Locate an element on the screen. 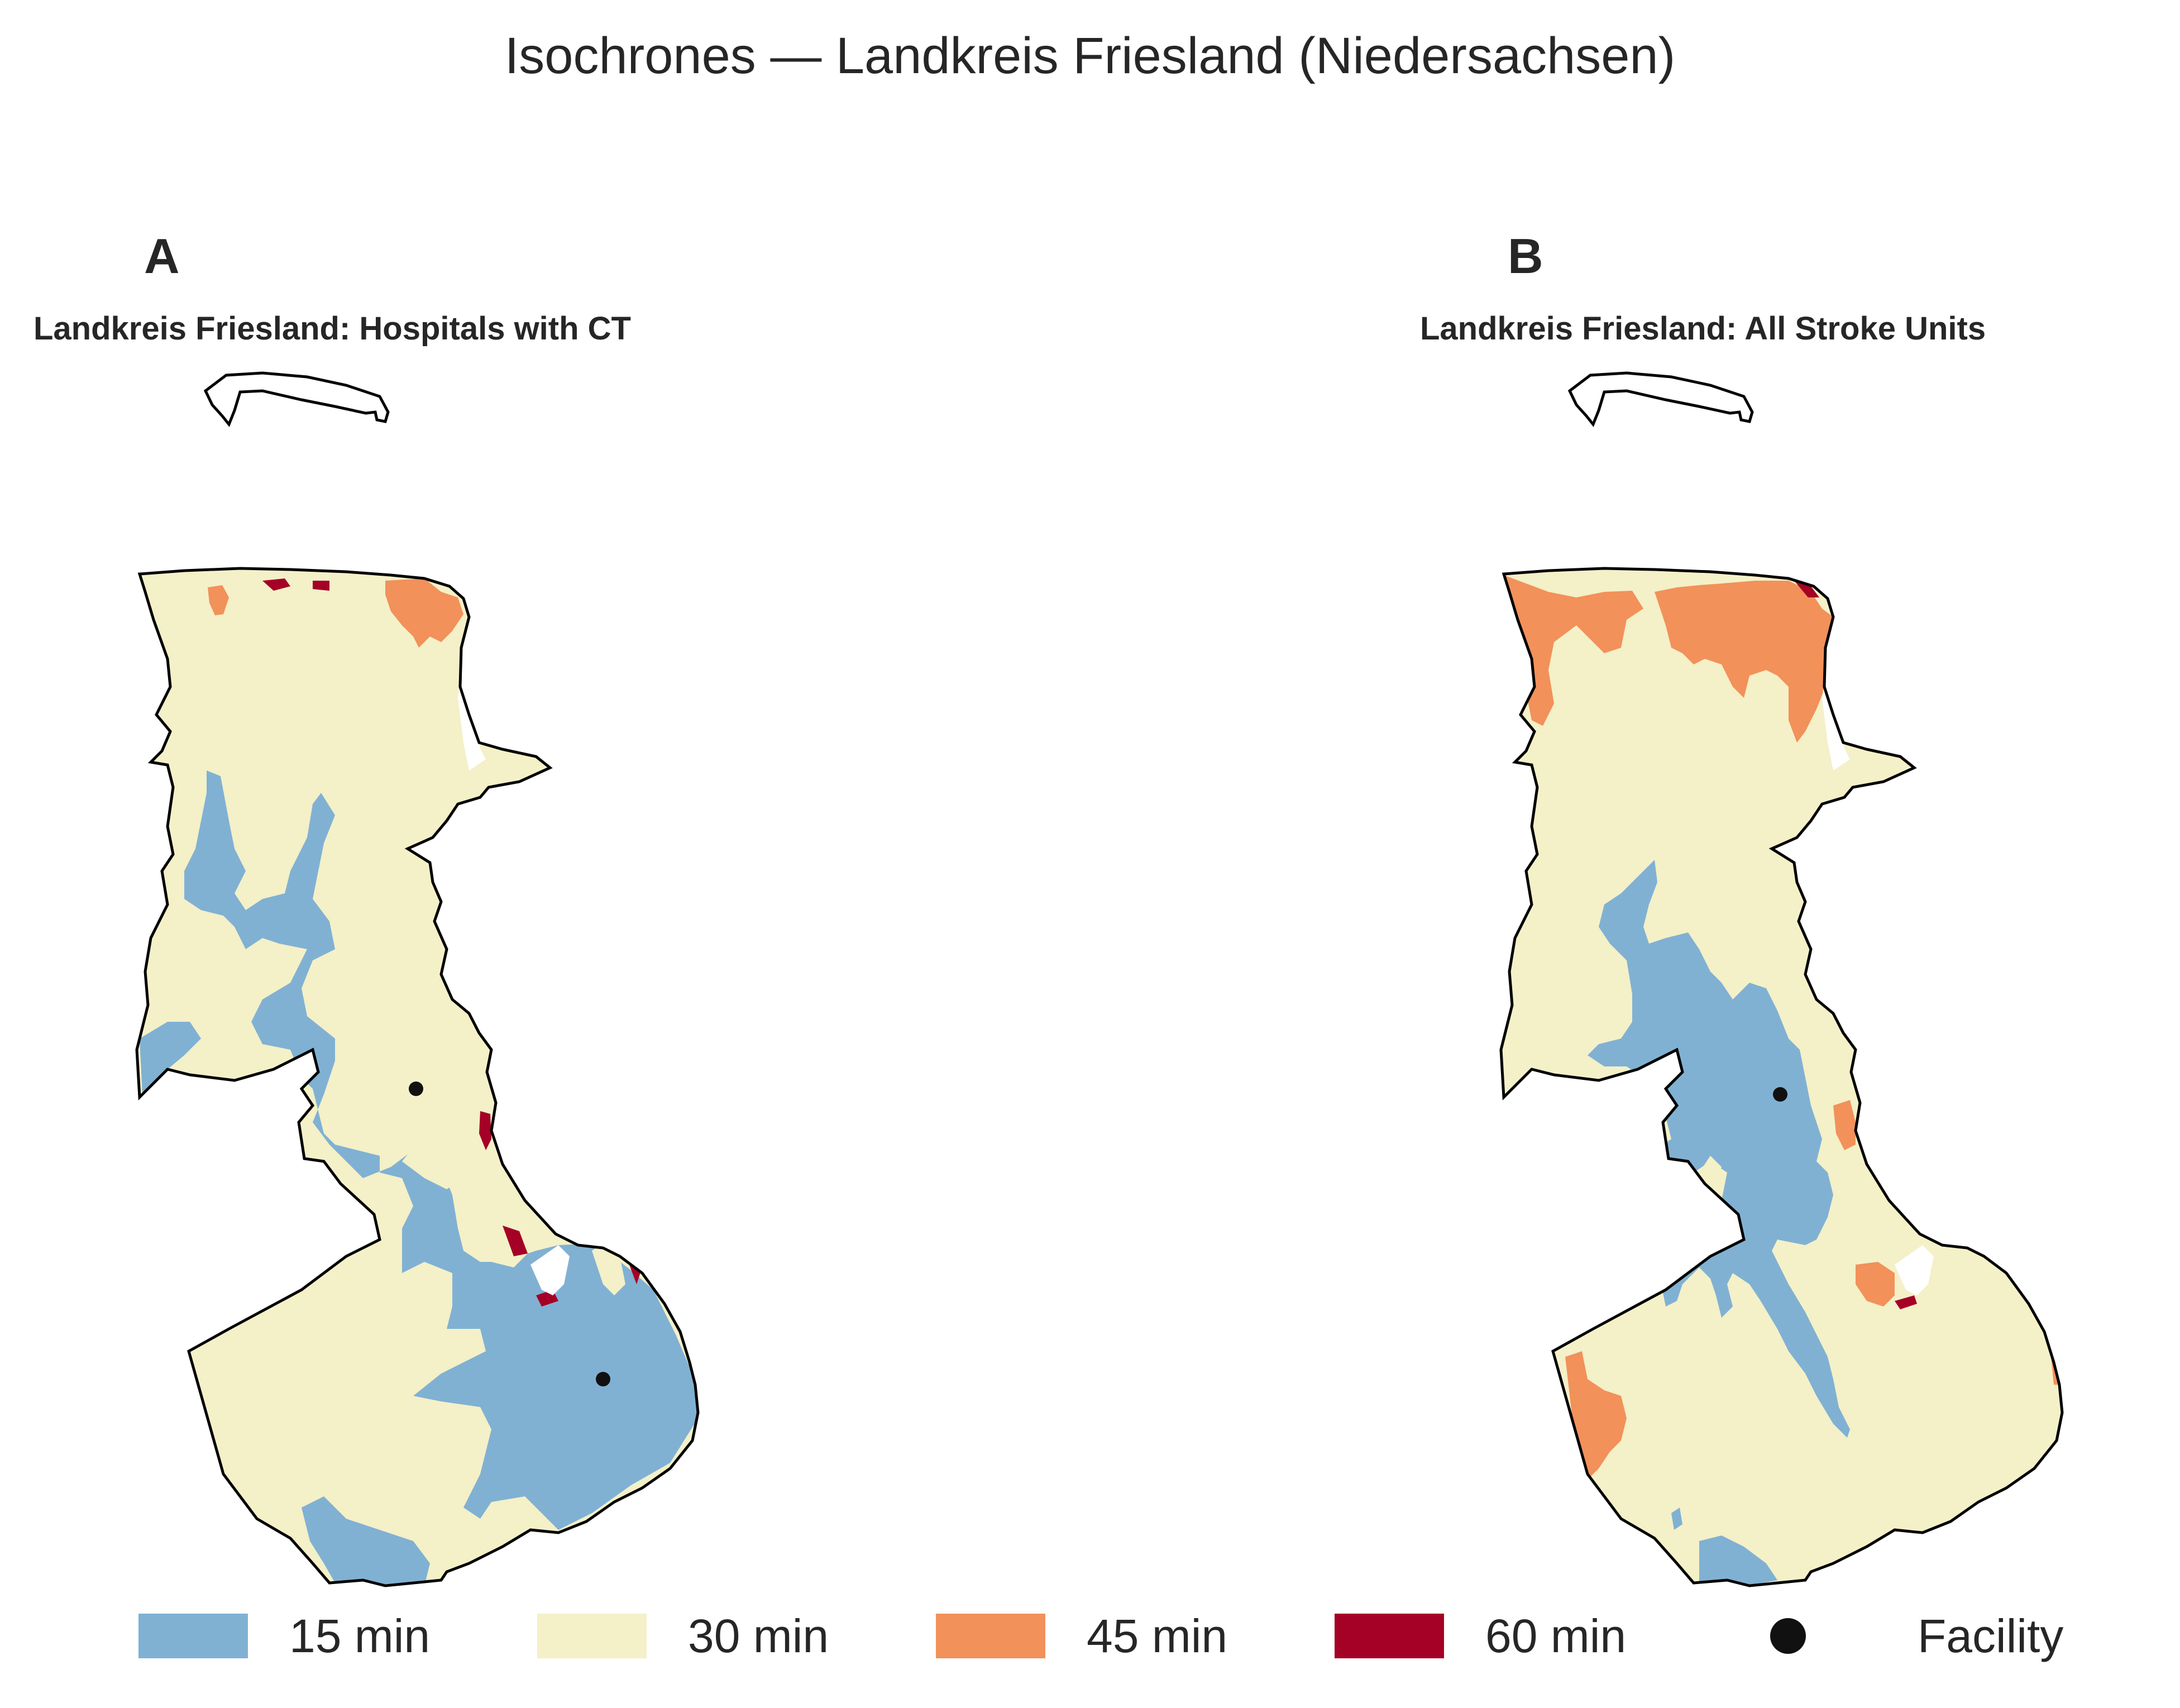 Image resolution: width=2180 pixels, height=1708 pixels. legend-swatch-45min is located at coordinates (991, 1636).